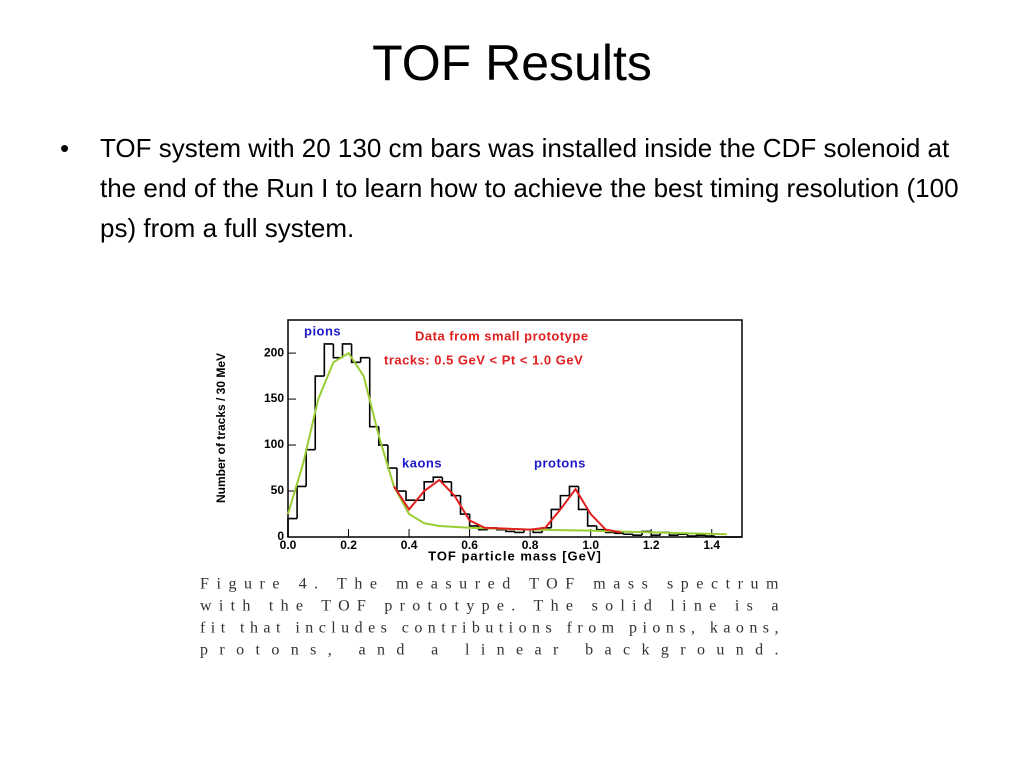 The height and width of the screenshot is (768, 1024). Describe the element at coordinates (469, 545) in the screenshot. I see `x-tick-label: 0.6` at that location.